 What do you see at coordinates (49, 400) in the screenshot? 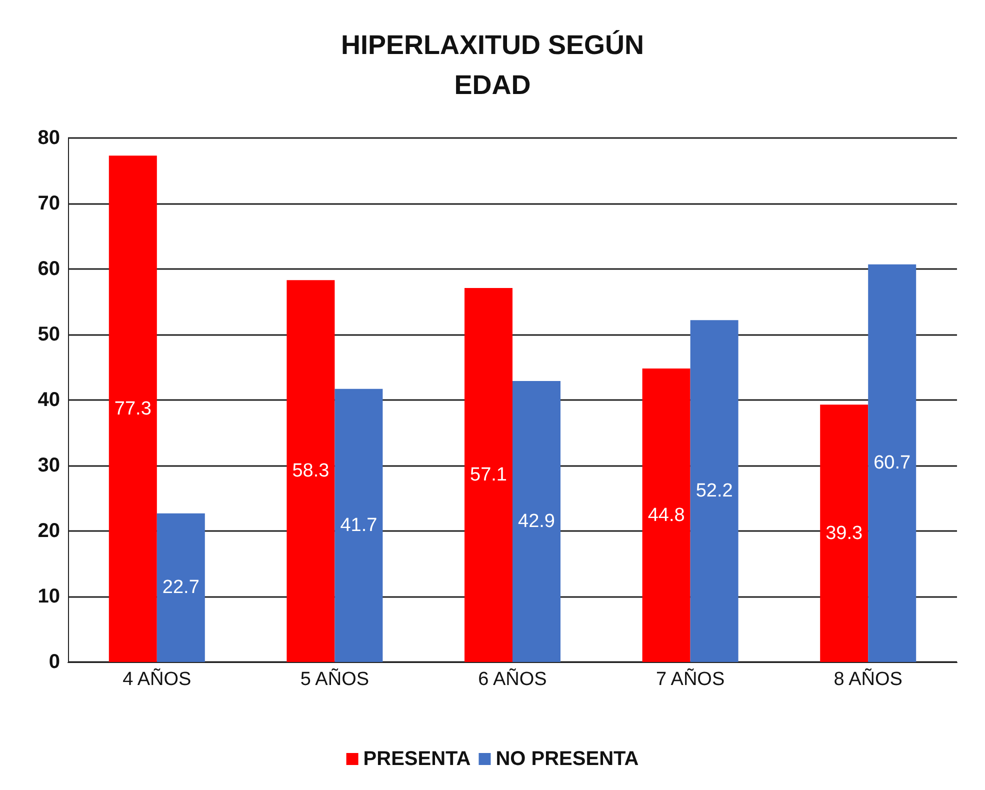
I see `y-tick-label: 40` at bounding box center [49, 400].